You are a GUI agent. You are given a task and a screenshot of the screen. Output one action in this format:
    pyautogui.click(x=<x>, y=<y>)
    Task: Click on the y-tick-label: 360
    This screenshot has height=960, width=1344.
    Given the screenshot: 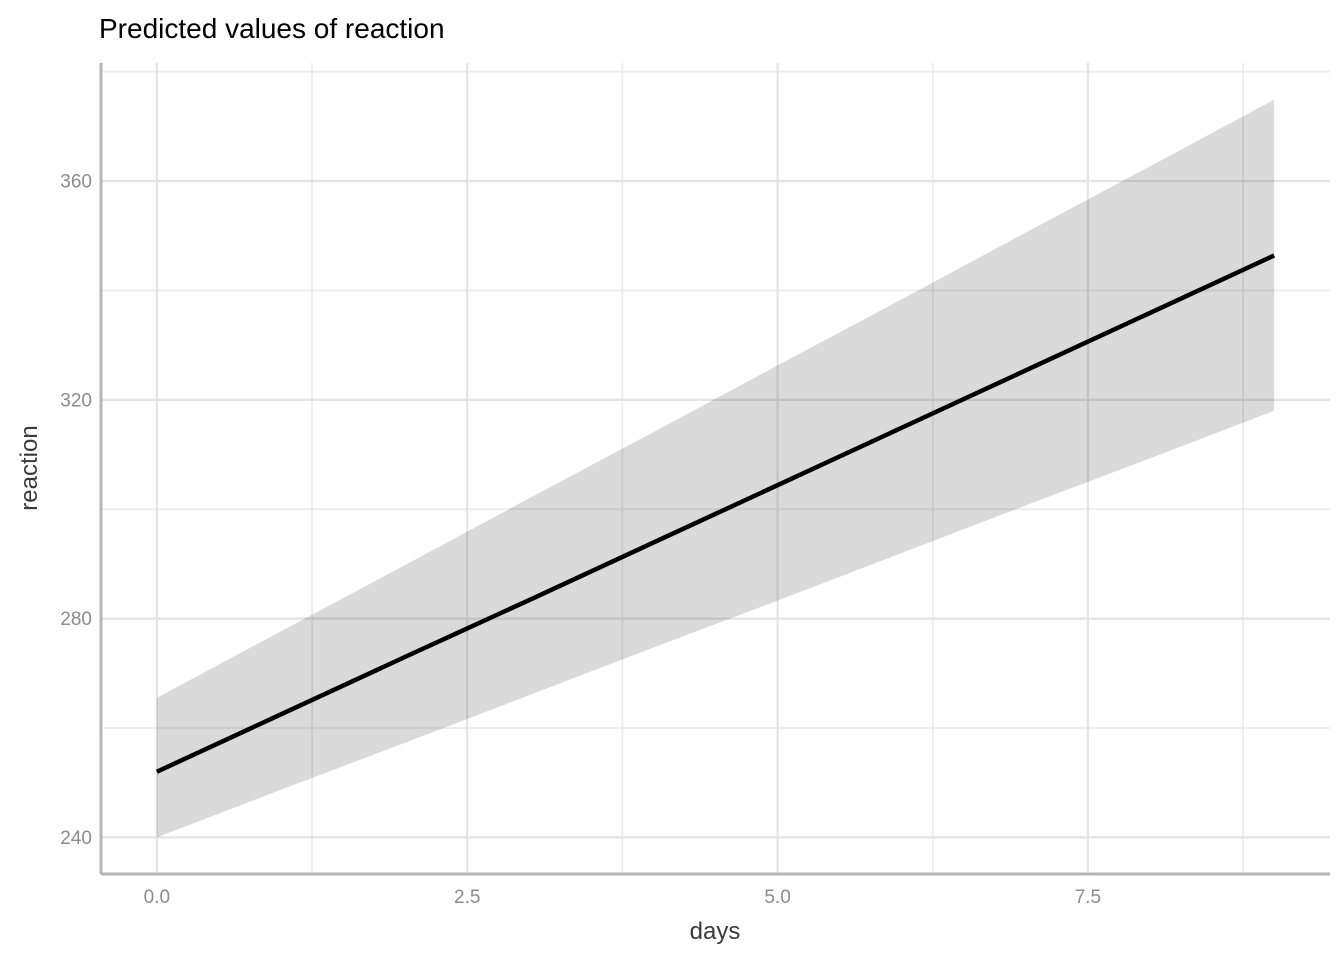 What is the action you would take?
    pyautogui.click(x=76, y=182)
    